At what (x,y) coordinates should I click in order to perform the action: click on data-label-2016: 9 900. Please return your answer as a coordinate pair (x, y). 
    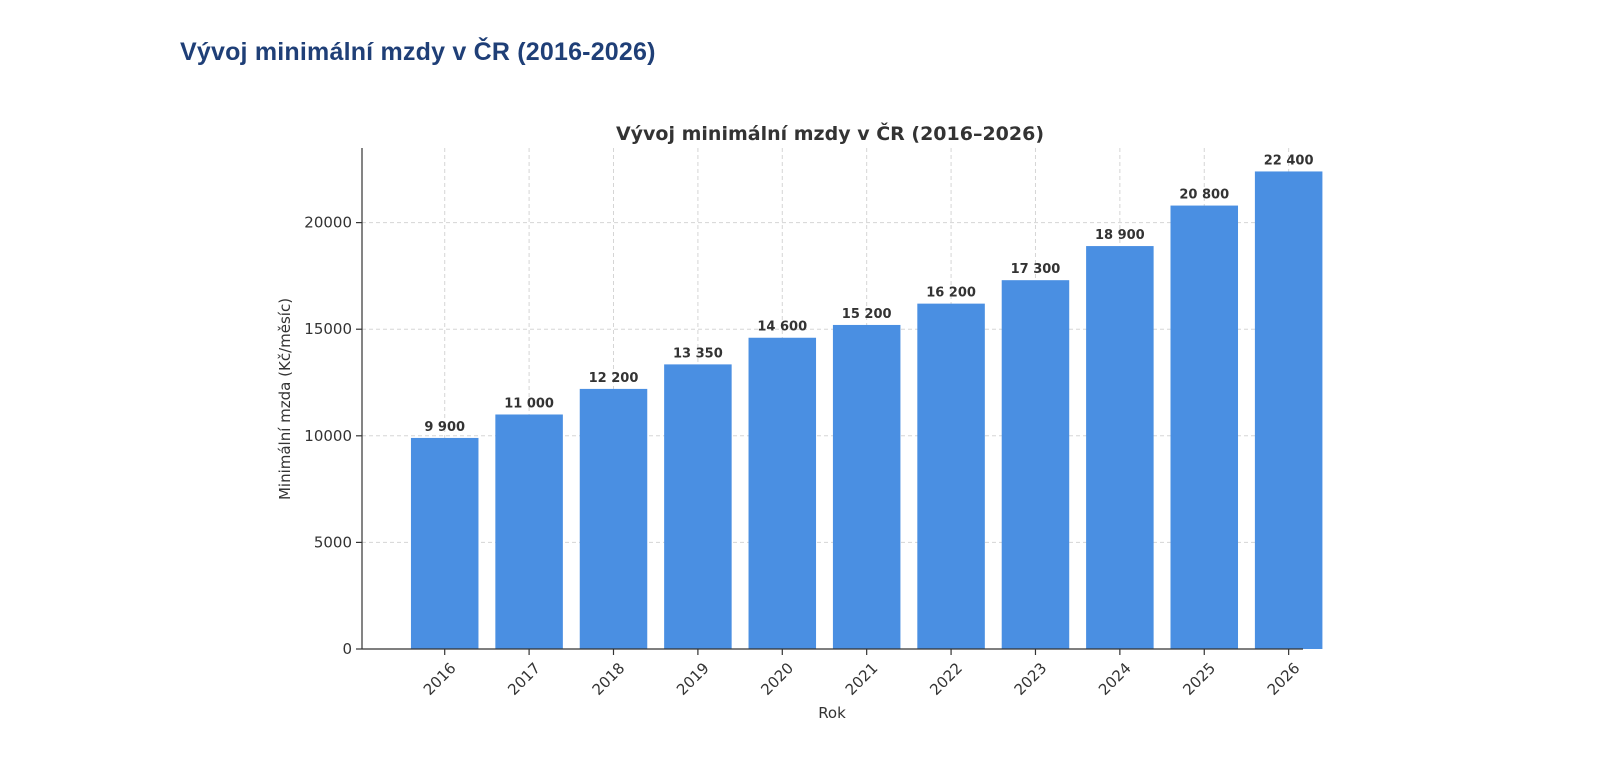
    Looking at the image, I should click on (444, 427).